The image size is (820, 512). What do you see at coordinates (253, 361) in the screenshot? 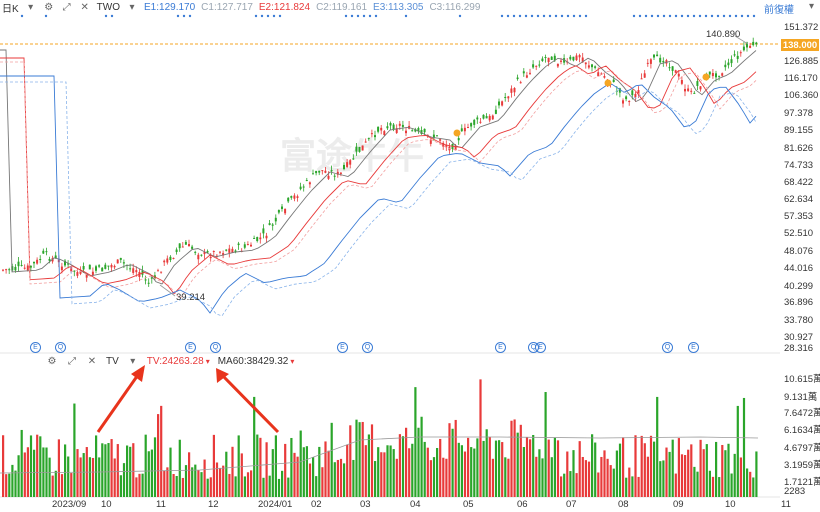
I see `ma60-value: MA60:38429.32` at bounding box center [253, 361].